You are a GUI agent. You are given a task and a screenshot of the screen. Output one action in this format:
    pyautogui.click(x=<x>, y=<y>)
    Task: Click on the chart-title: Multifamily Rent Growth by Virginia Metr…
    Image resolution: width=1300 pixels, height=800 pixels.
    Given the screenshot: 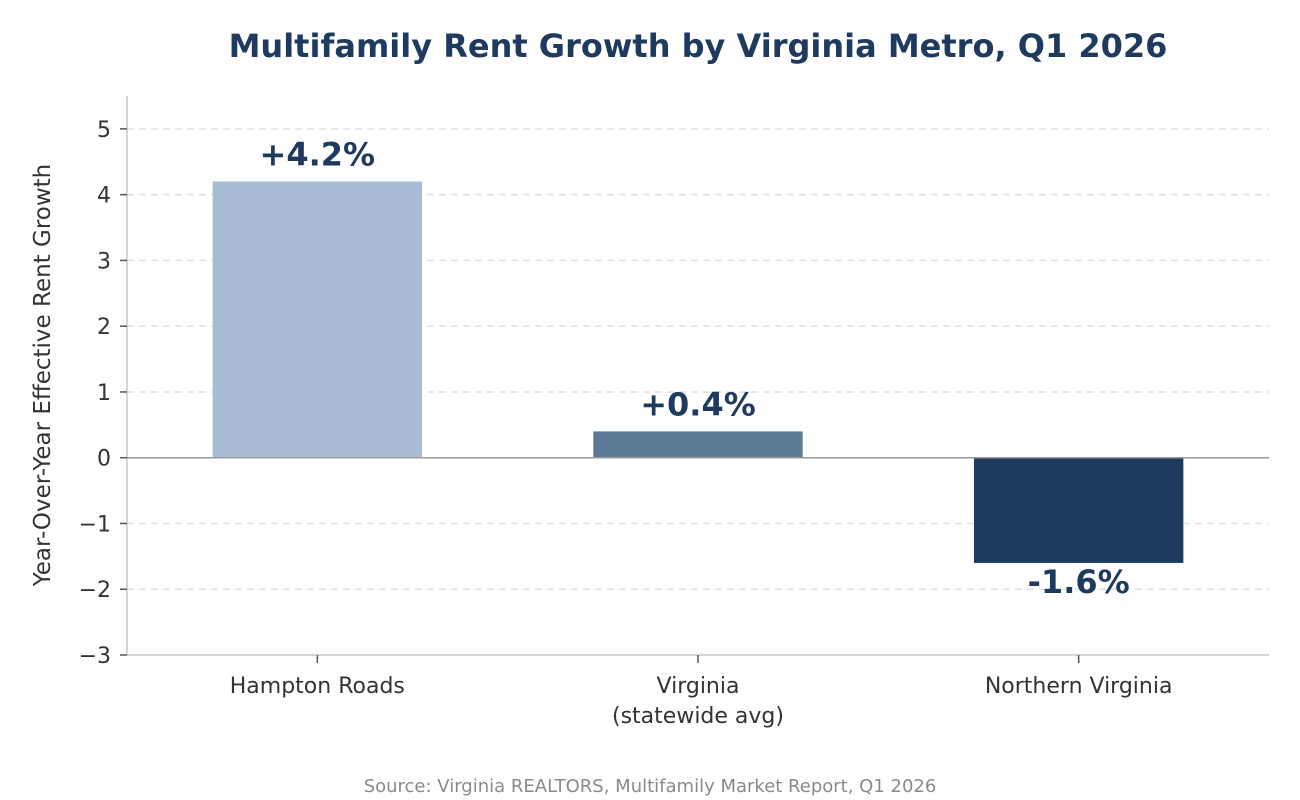 What is the action you would take?
    pyautogui.click(x=698, y=46)
    